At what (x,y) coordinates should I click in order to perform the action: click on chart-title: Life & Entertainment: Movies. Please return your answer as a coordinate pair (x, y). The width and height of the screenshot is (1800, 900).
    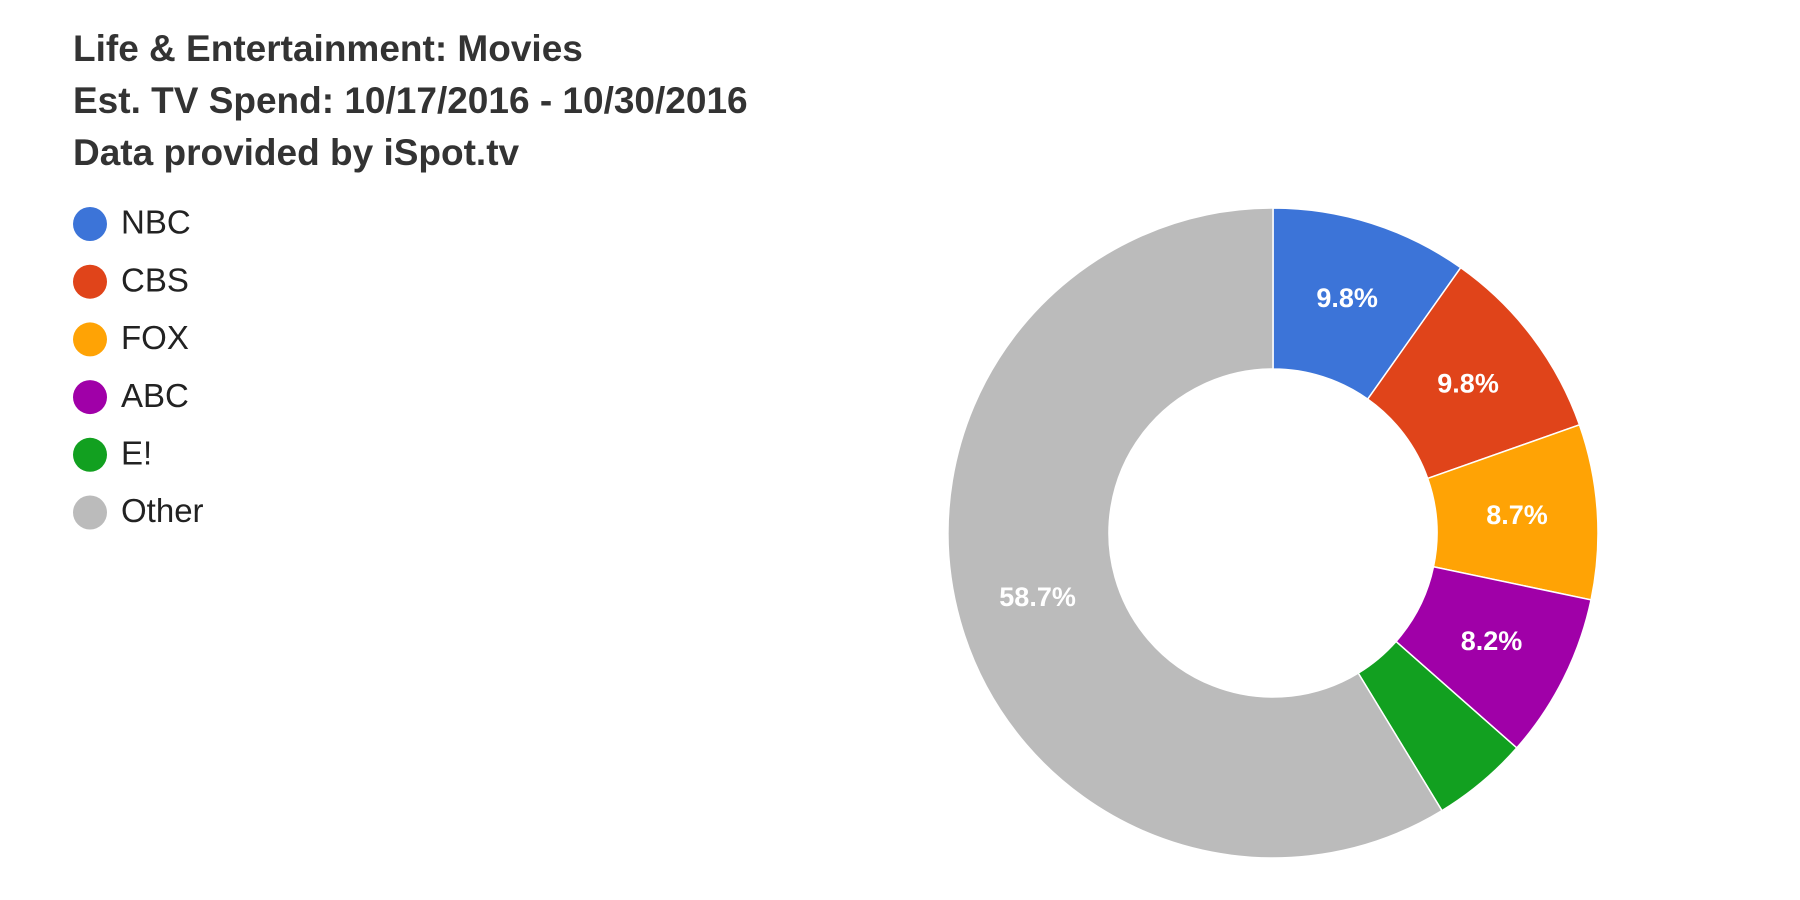
    Looking at the image, I should click on (328, 48).